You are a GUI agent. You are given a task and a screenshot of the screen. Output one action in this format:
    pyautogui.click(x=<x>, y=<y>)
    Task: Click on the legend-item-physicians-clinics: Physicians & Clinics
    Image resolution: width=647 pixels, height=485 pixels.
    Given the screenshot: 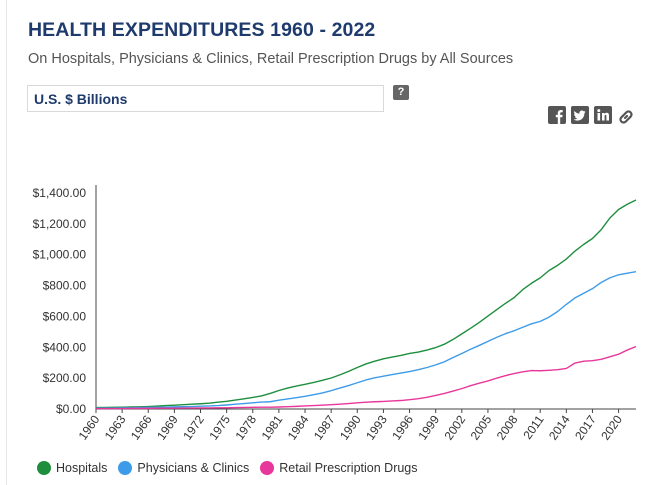 What is the action you would take?
    pyautogui.click(x=183, y=468)
    